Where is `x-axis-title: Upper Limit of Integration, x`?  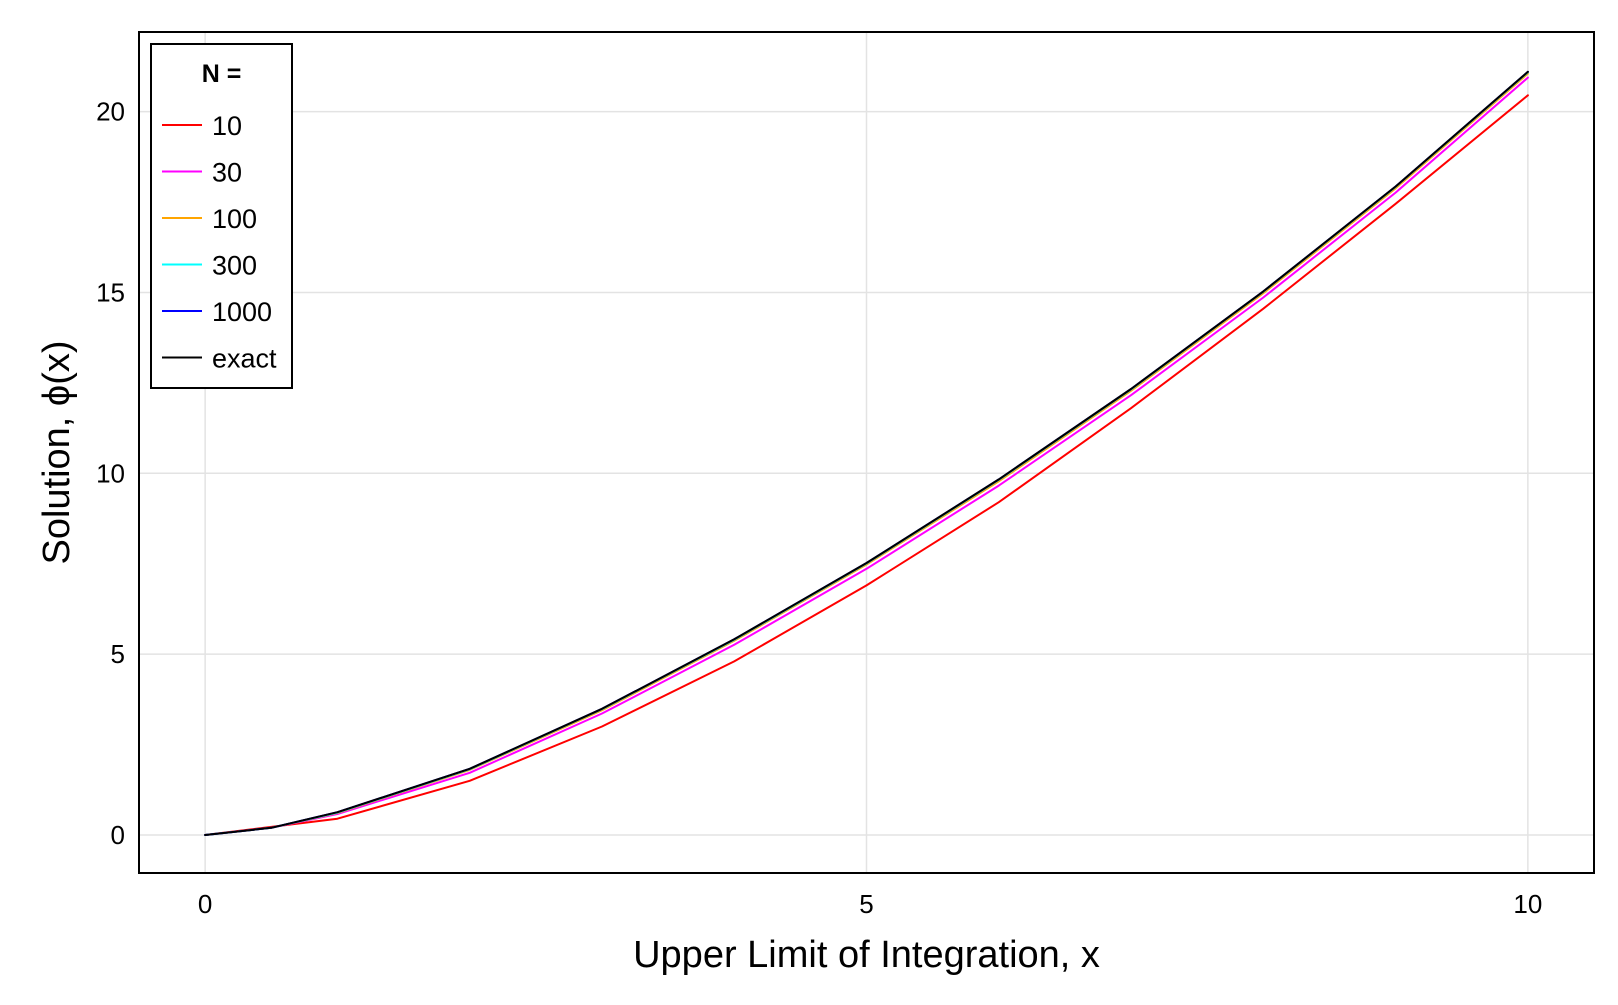
x-axis-title: Upper Limit of Integration, x is located at coordinates (866, 955).